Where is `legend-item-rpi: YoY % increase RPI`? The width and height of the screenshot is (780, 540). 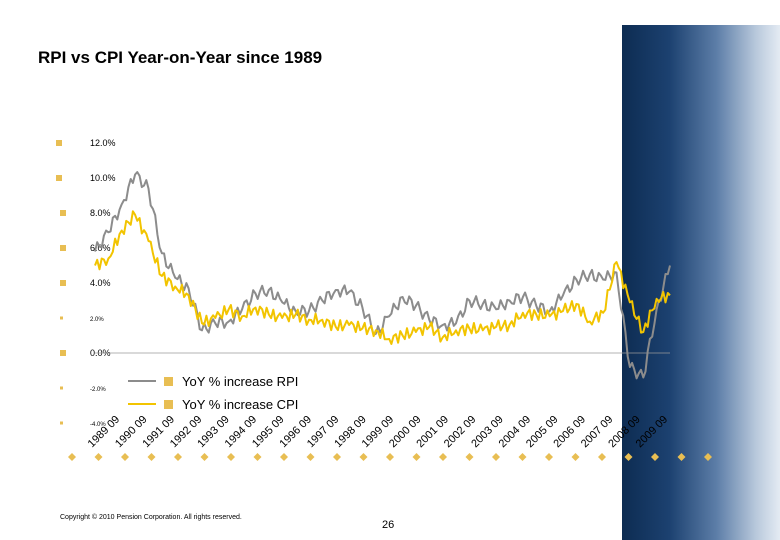
legend-item-rpi: YoY % increase RPI is located at coordinates (210, 381).